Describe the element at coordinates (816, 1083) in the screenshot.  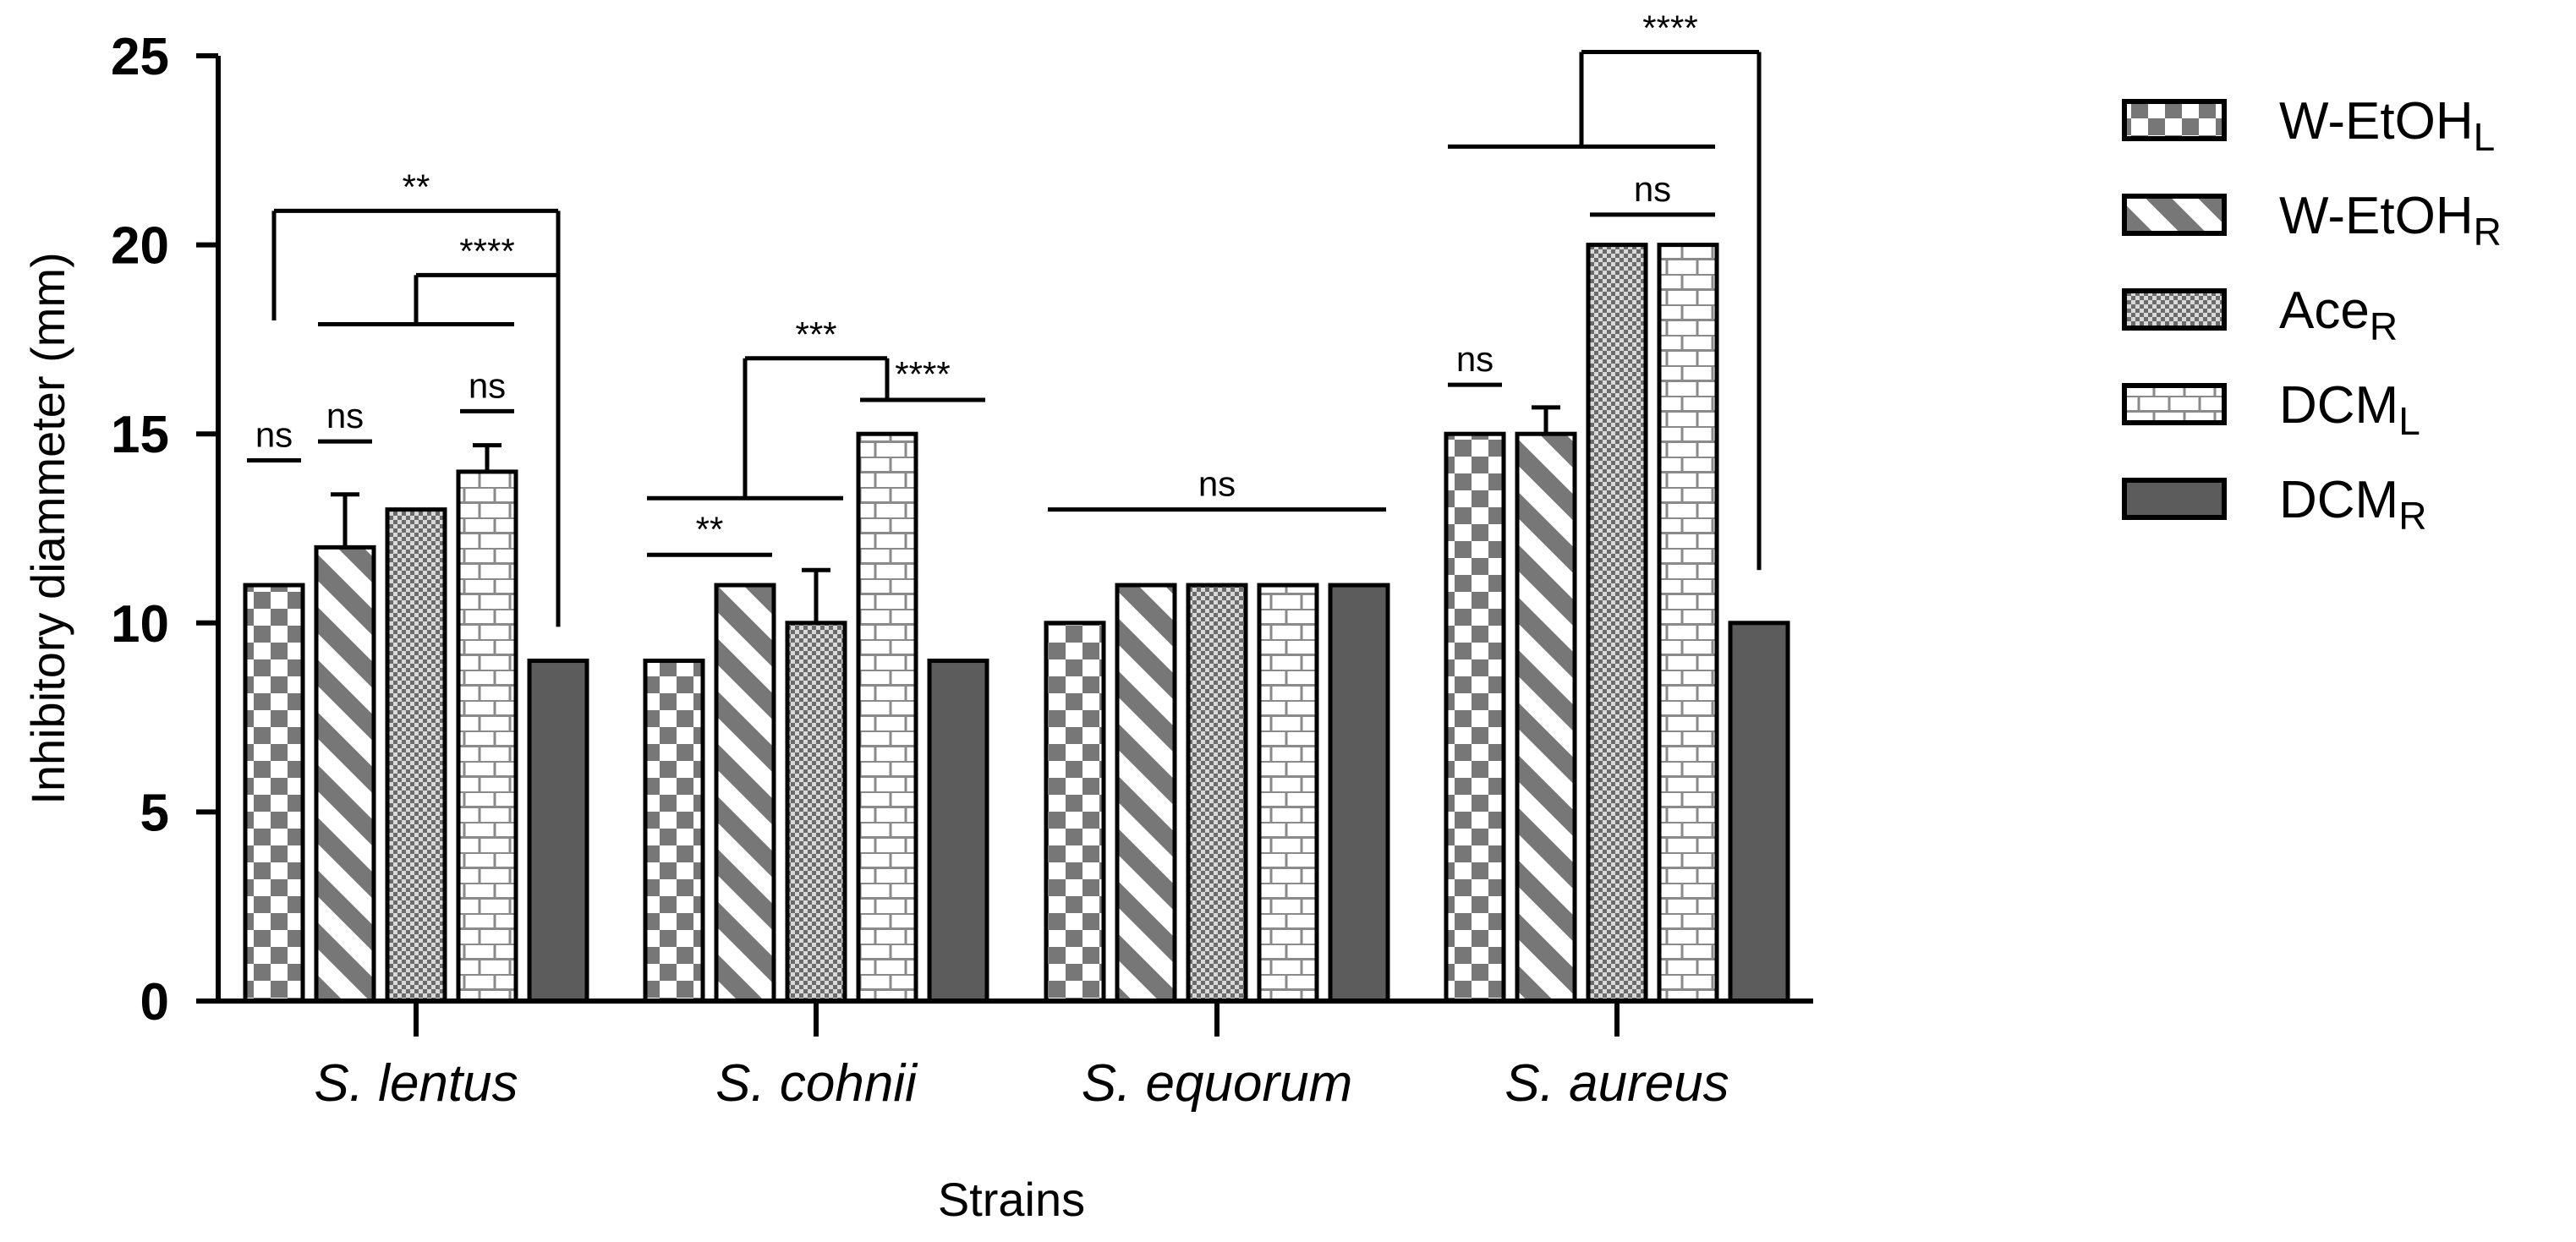
I see `x-tick-label: S. cohnii` at that location.